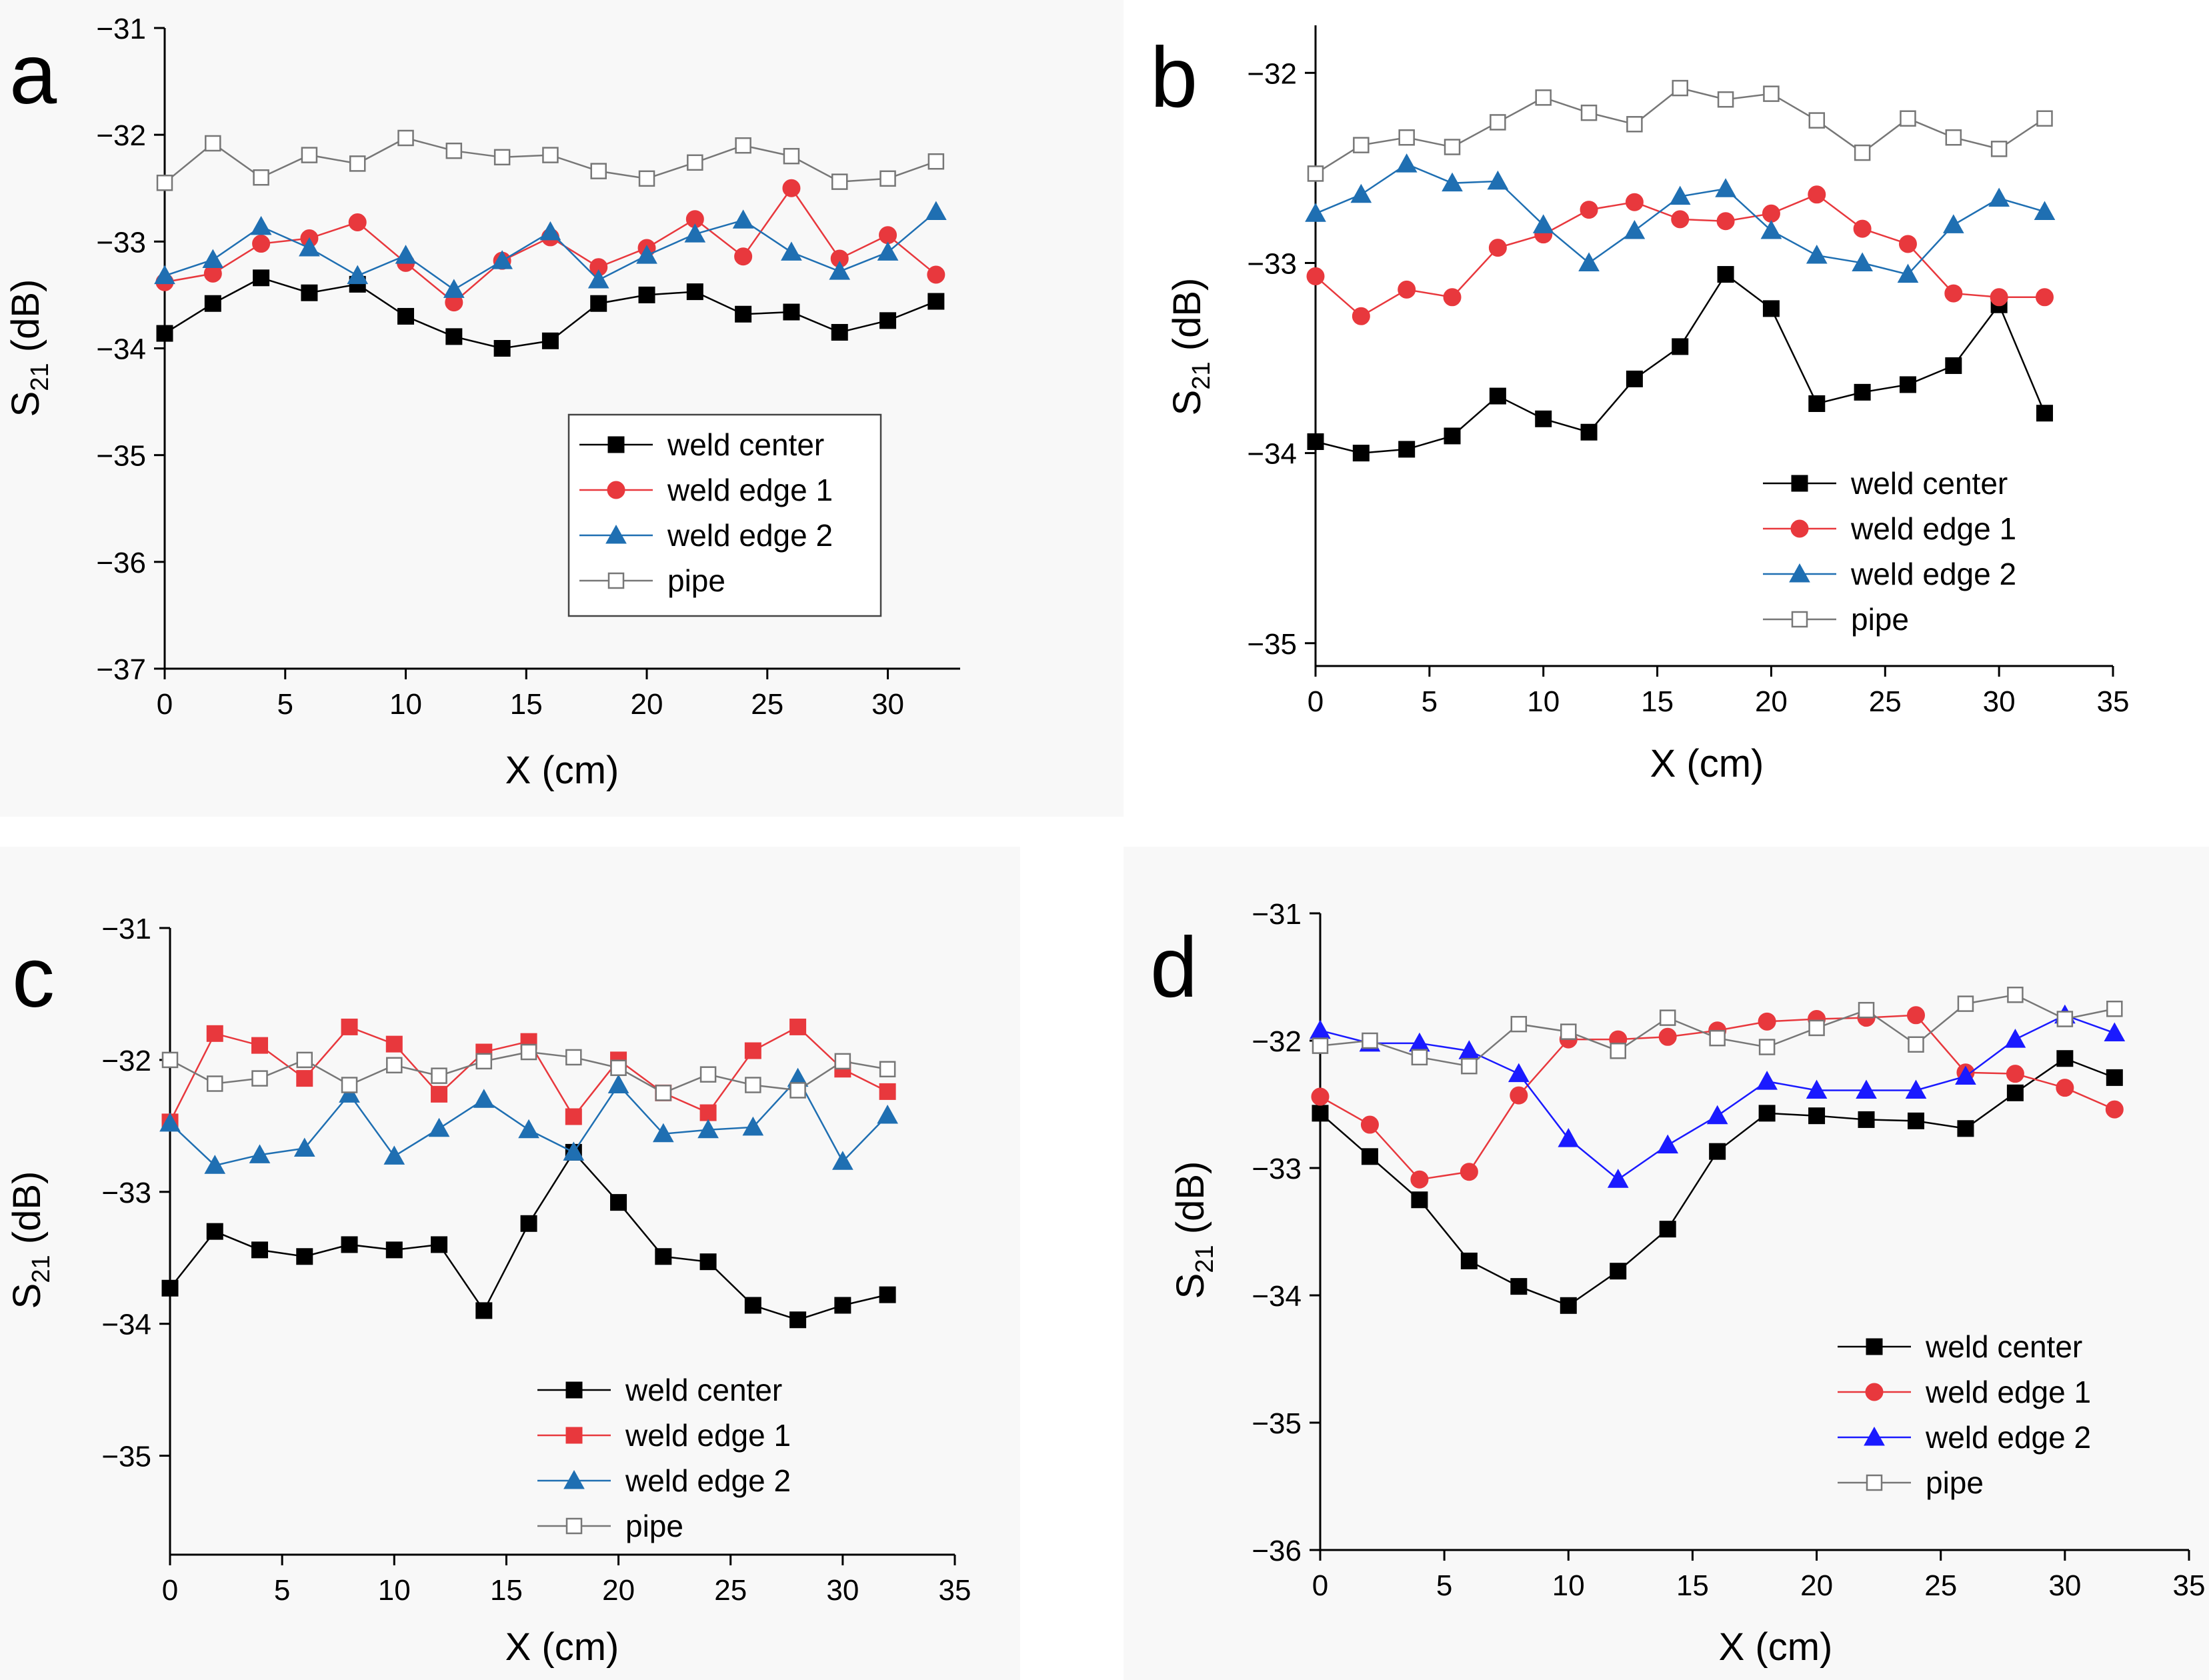  Describe the element at coordinates (1717, 1030) in the screenshot. I see `series-pipe` at that location.